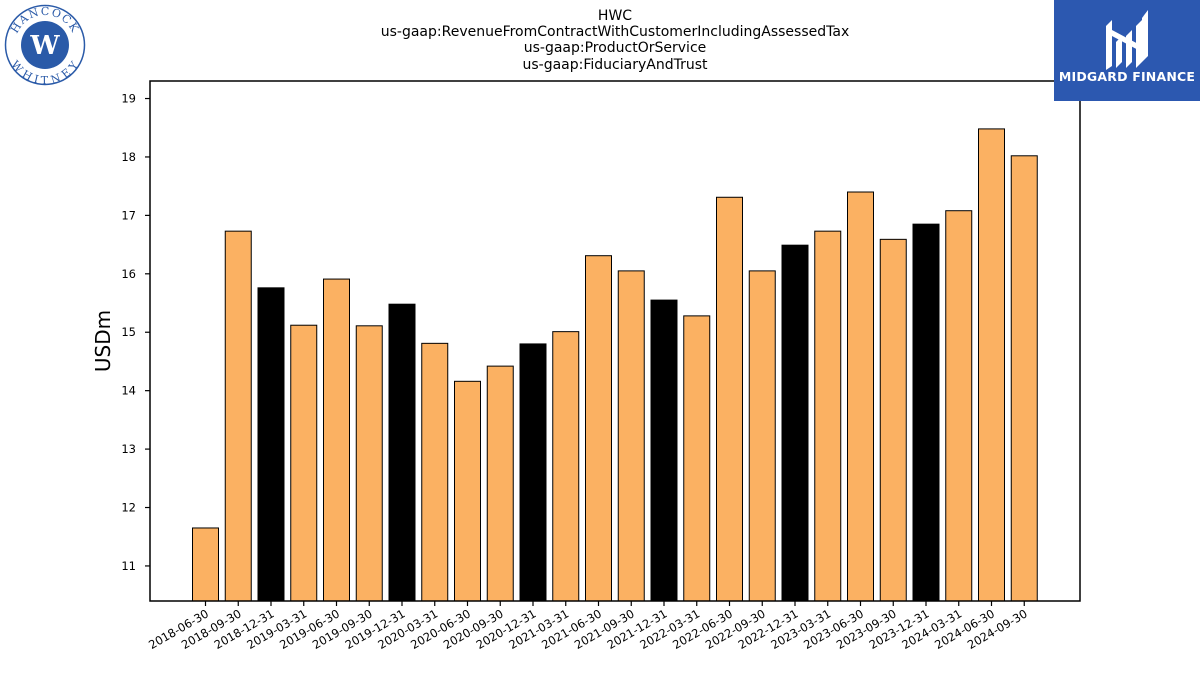 The image size is (1200, 675). I want to click on y-tick-label: 17, so click(128, 215).